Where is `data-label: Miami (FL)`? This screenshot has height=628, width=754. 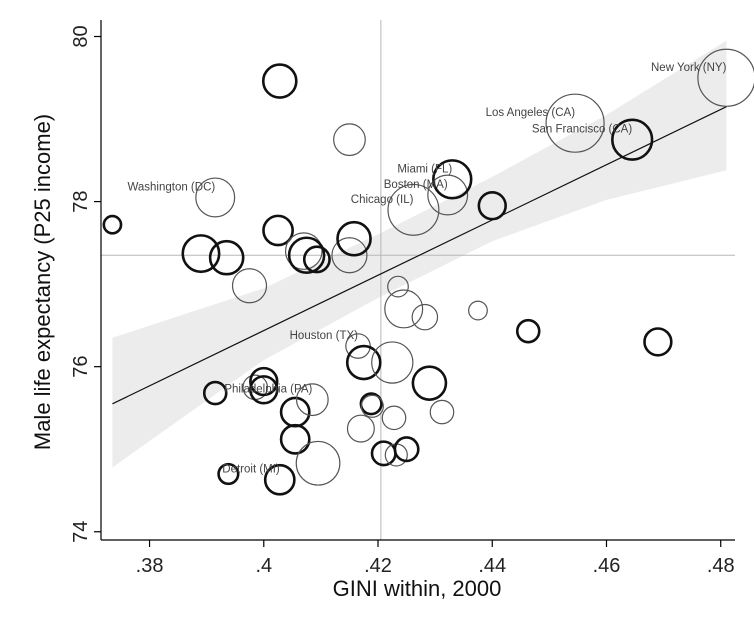 data-label: Miami (FL) is located at coordinates (424, 169).